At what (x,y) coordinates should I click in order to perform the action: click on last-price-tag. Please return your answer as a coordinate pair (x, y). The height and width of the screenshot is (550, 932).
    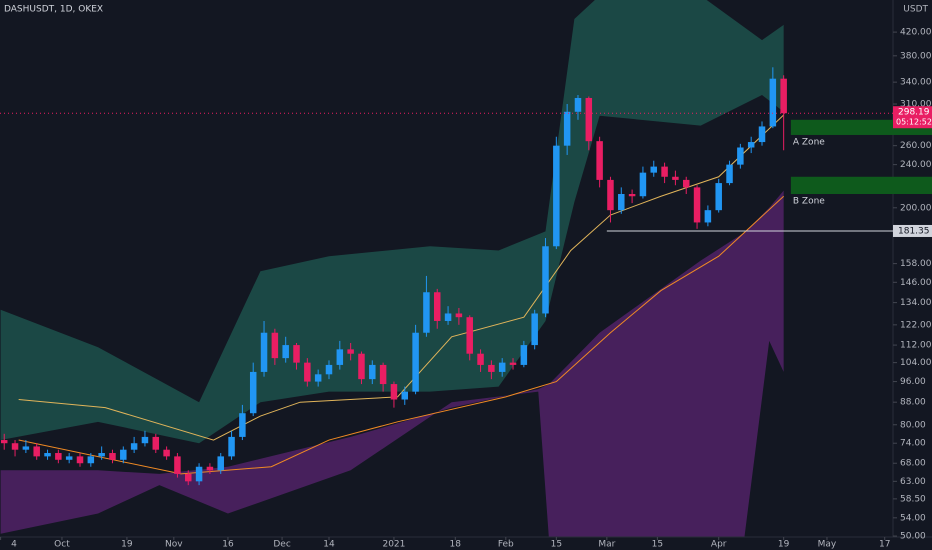
    Looking at the image, I should click on (912, 117).